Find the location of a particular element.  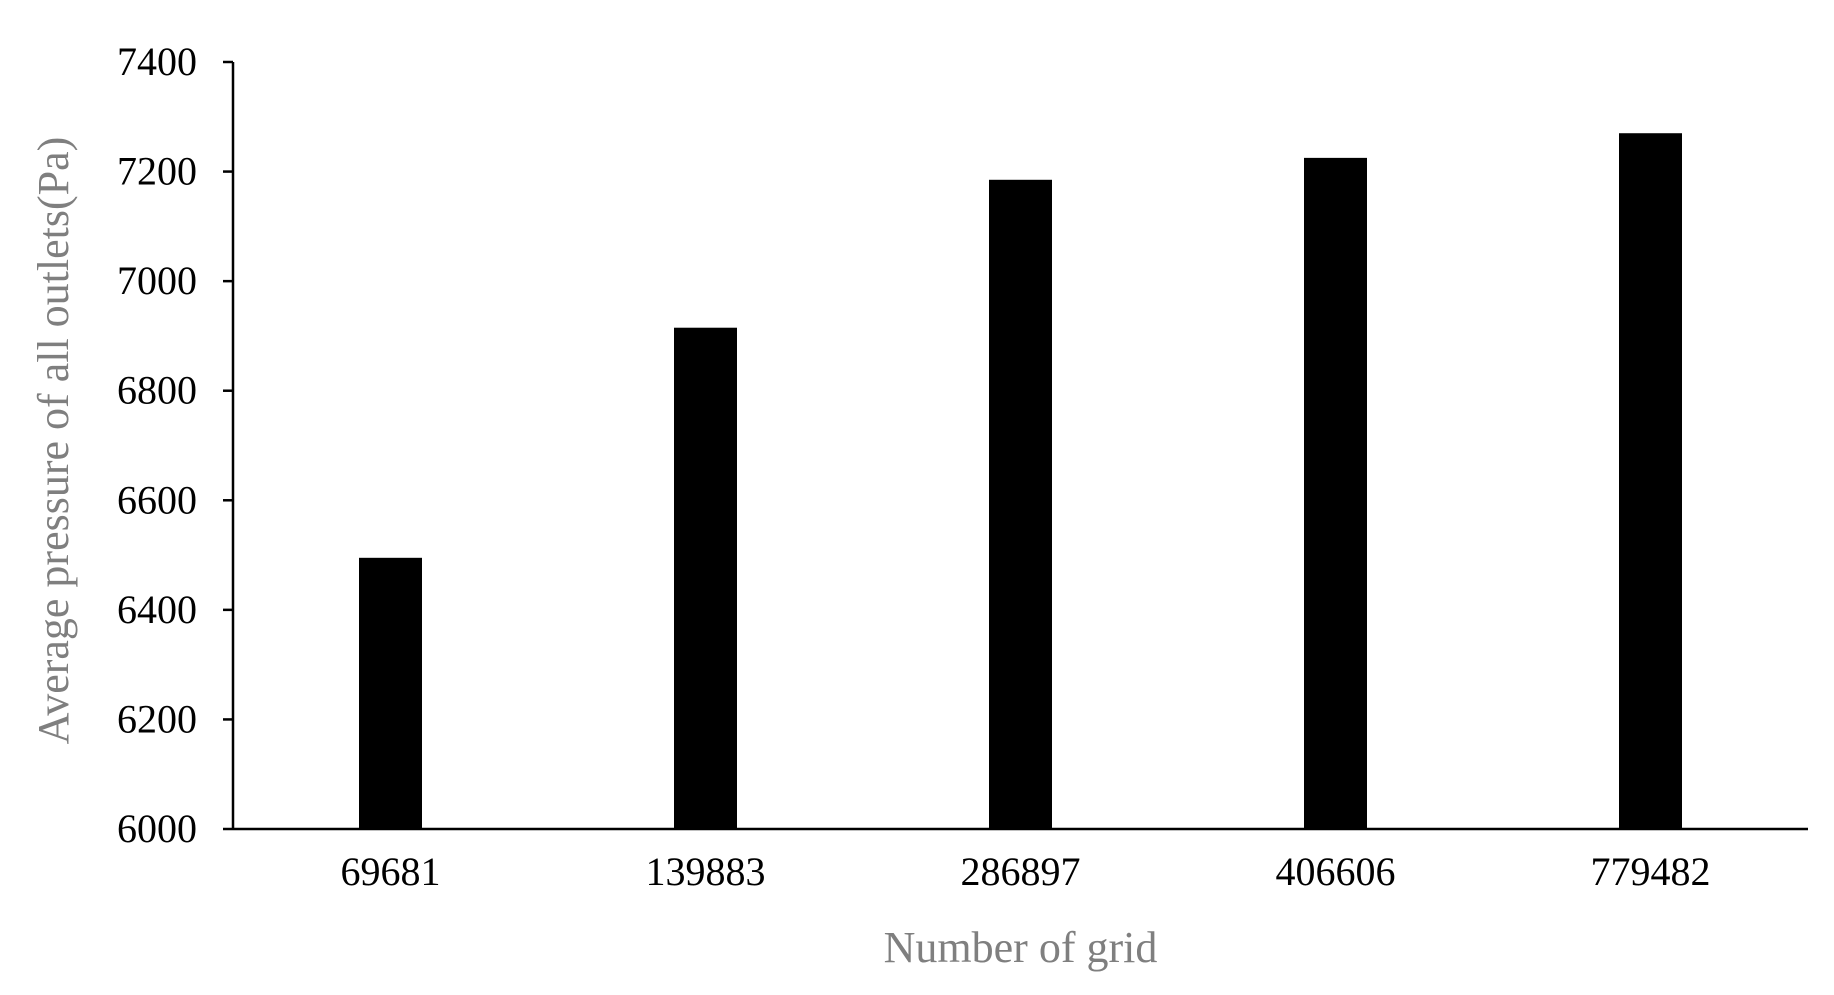

y-tick-label: 6800 is located at coordinates (157, 390).